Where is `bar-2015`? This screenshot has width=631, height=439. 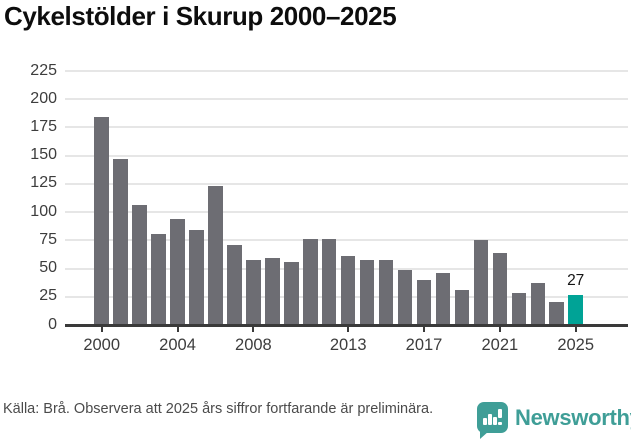 bar-2015 is located at coordinates (386, 292).